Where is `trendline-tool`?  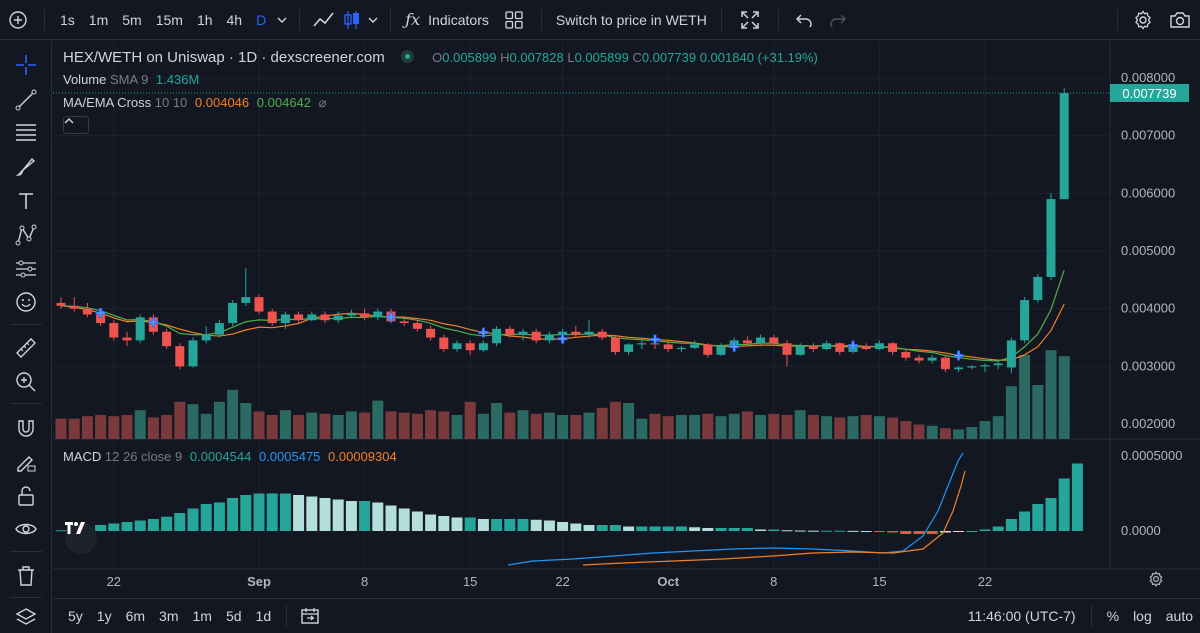
trendline-tool is located at coordinates (26, 100).